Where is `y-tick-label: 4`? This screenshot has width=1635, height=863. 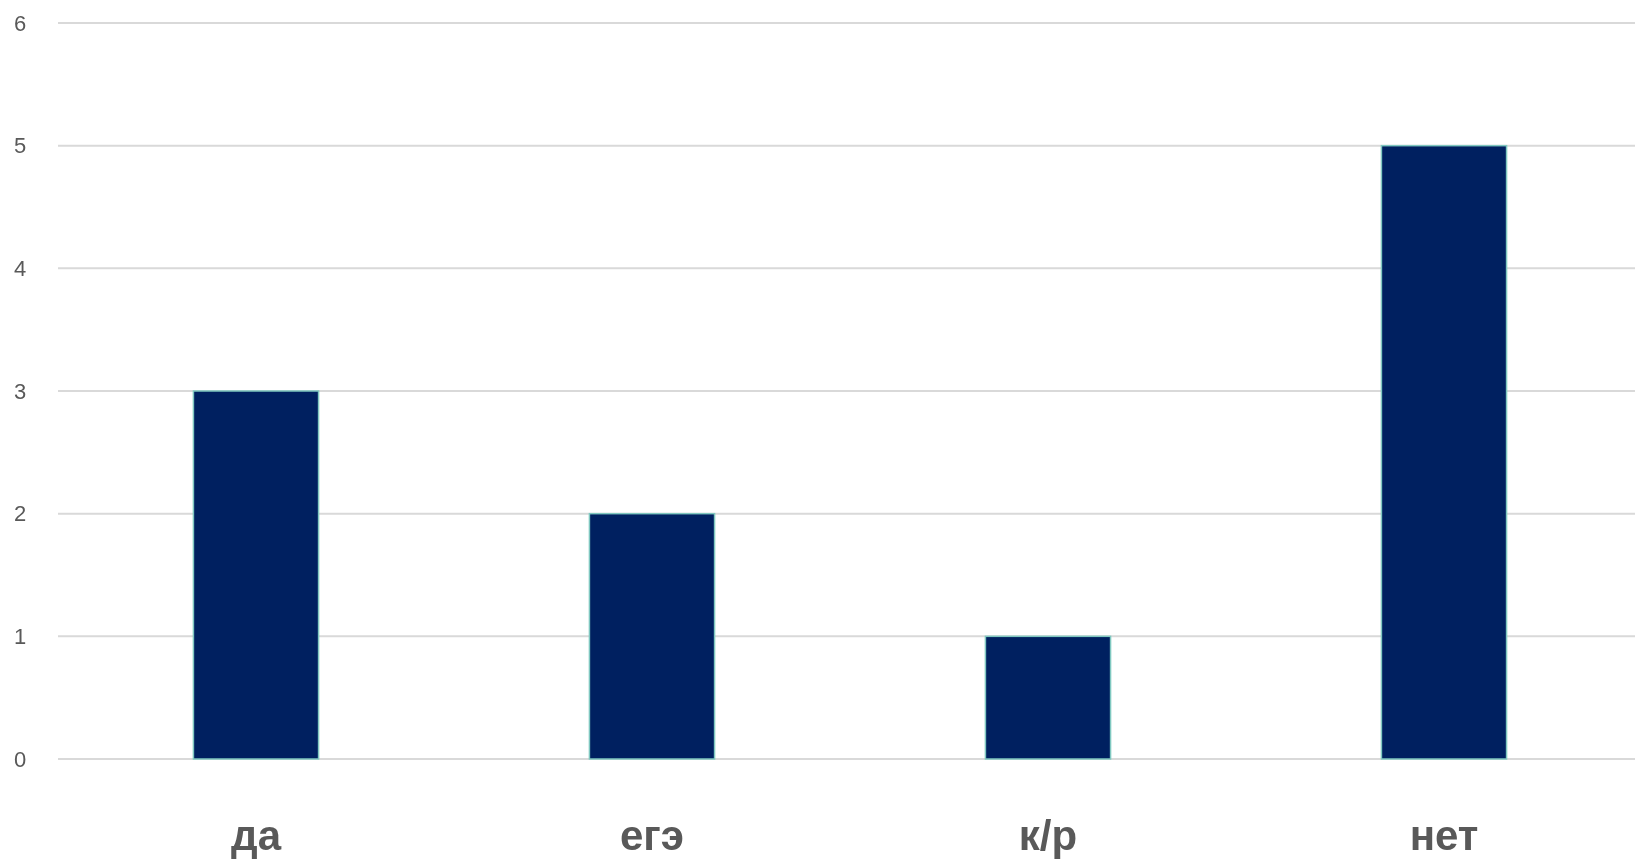
y-tick-label: 4 is located at coordinates (20, 269).